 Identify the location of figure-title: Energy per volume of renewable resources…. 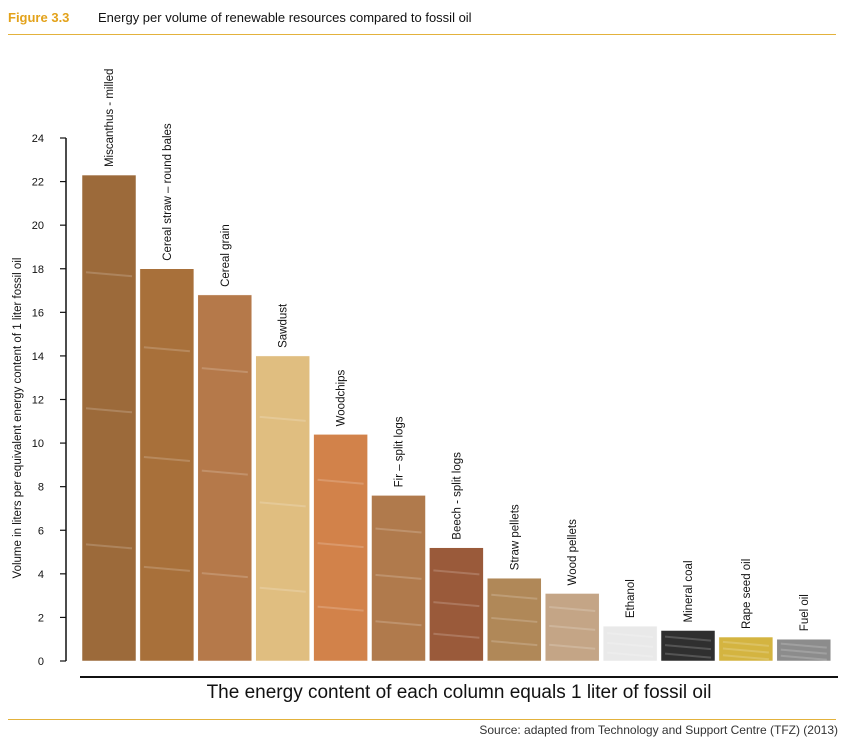
(285, 17).